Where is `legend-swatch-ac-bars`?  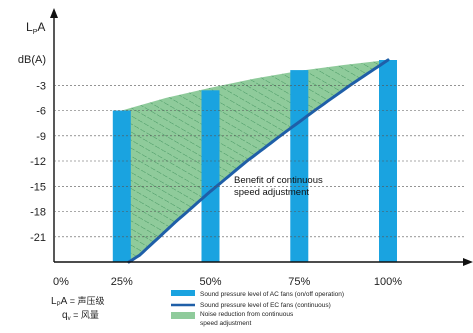 legend-swatch-ac-bars is located at coordinates (183, 293).